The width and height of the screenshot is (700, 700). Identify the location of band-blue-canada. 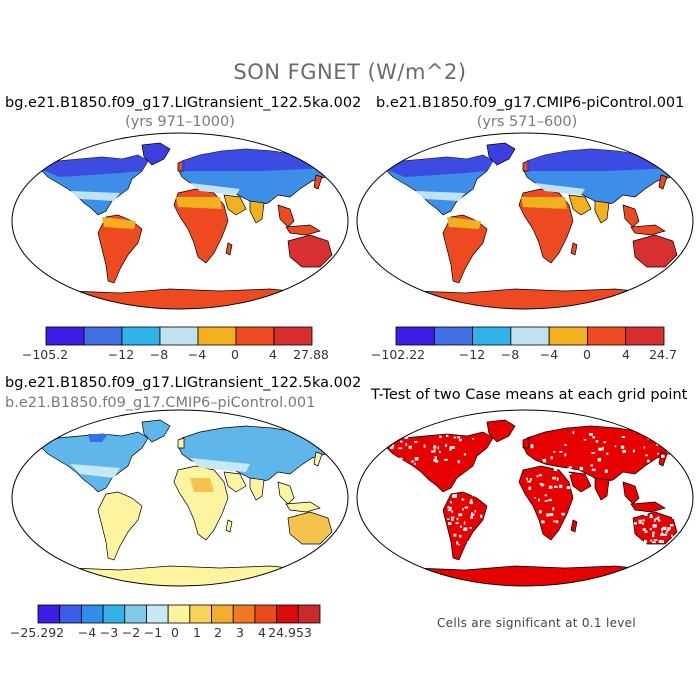
(98, 438).